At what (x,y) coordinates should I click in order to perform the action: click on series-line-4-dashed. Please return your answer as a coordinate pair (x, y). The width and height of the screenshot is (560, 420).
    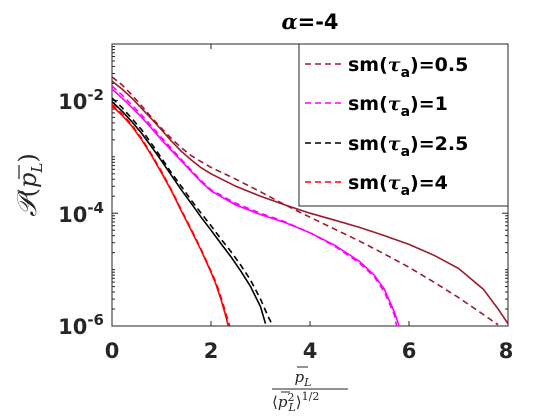
    Looking at the image, I should click on (171, 214).